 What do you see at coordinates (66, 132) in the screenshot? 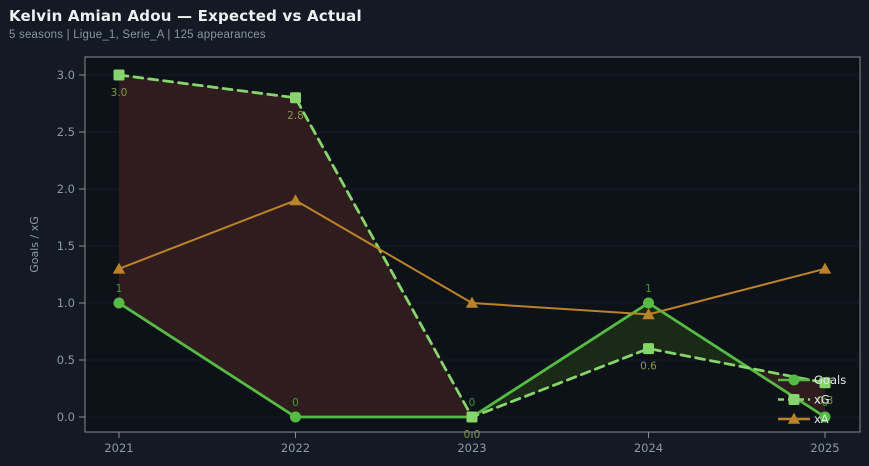
I see `y-tick-label-2.5: 2.5` at bounding box center [66, 132].